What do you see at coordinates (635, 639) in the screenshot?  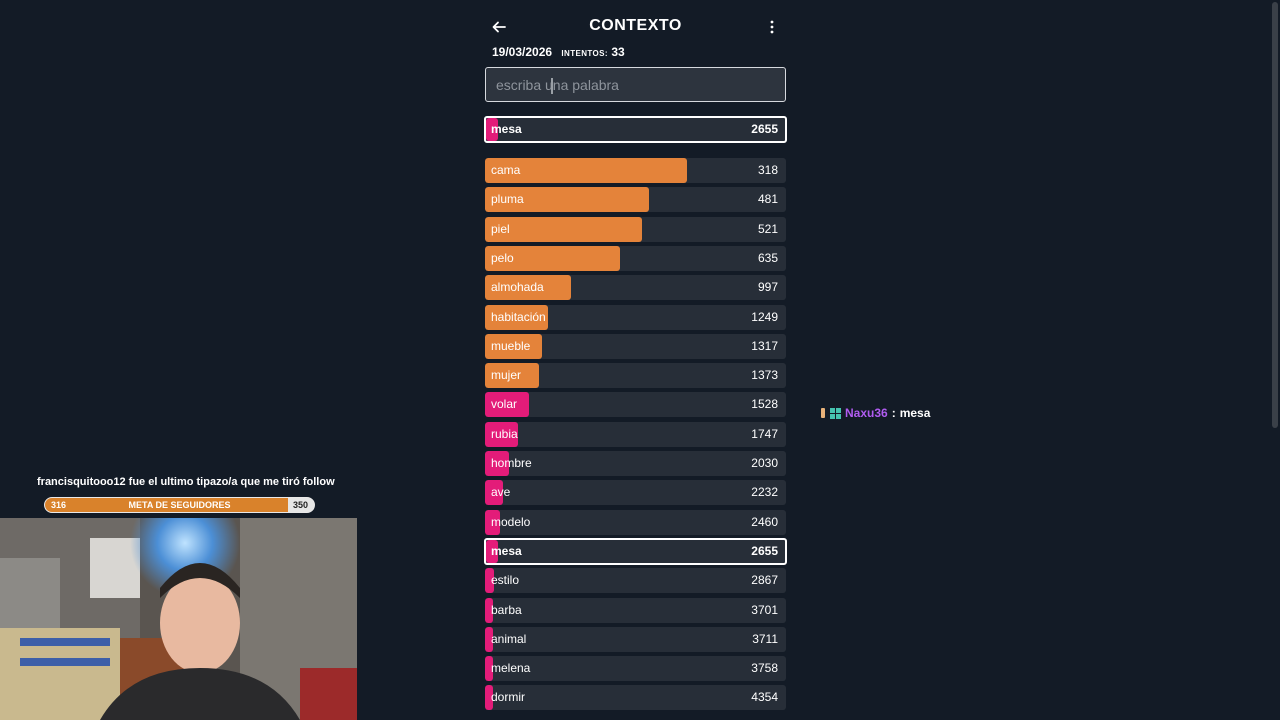 I see `guess-row: animal 3711` at bounding box center [635, 639].